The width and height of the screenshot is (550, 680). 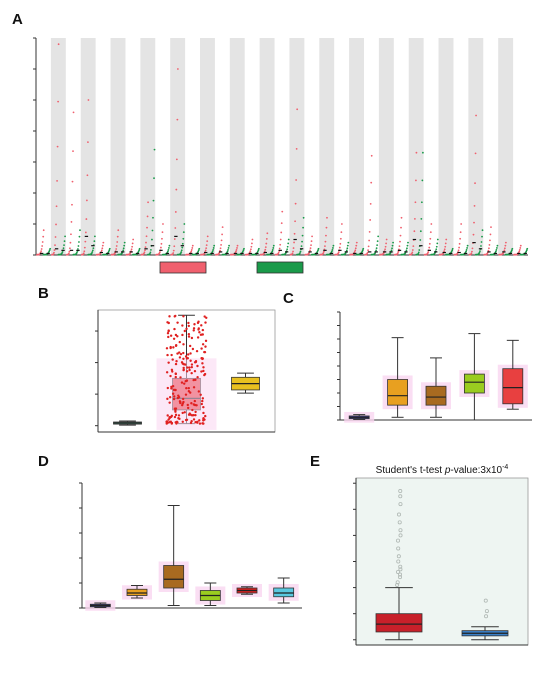 What do you see at coordinates (190, 546) in the screenshot?
I see `panel-d-chart` at bounding box center [190, 546].